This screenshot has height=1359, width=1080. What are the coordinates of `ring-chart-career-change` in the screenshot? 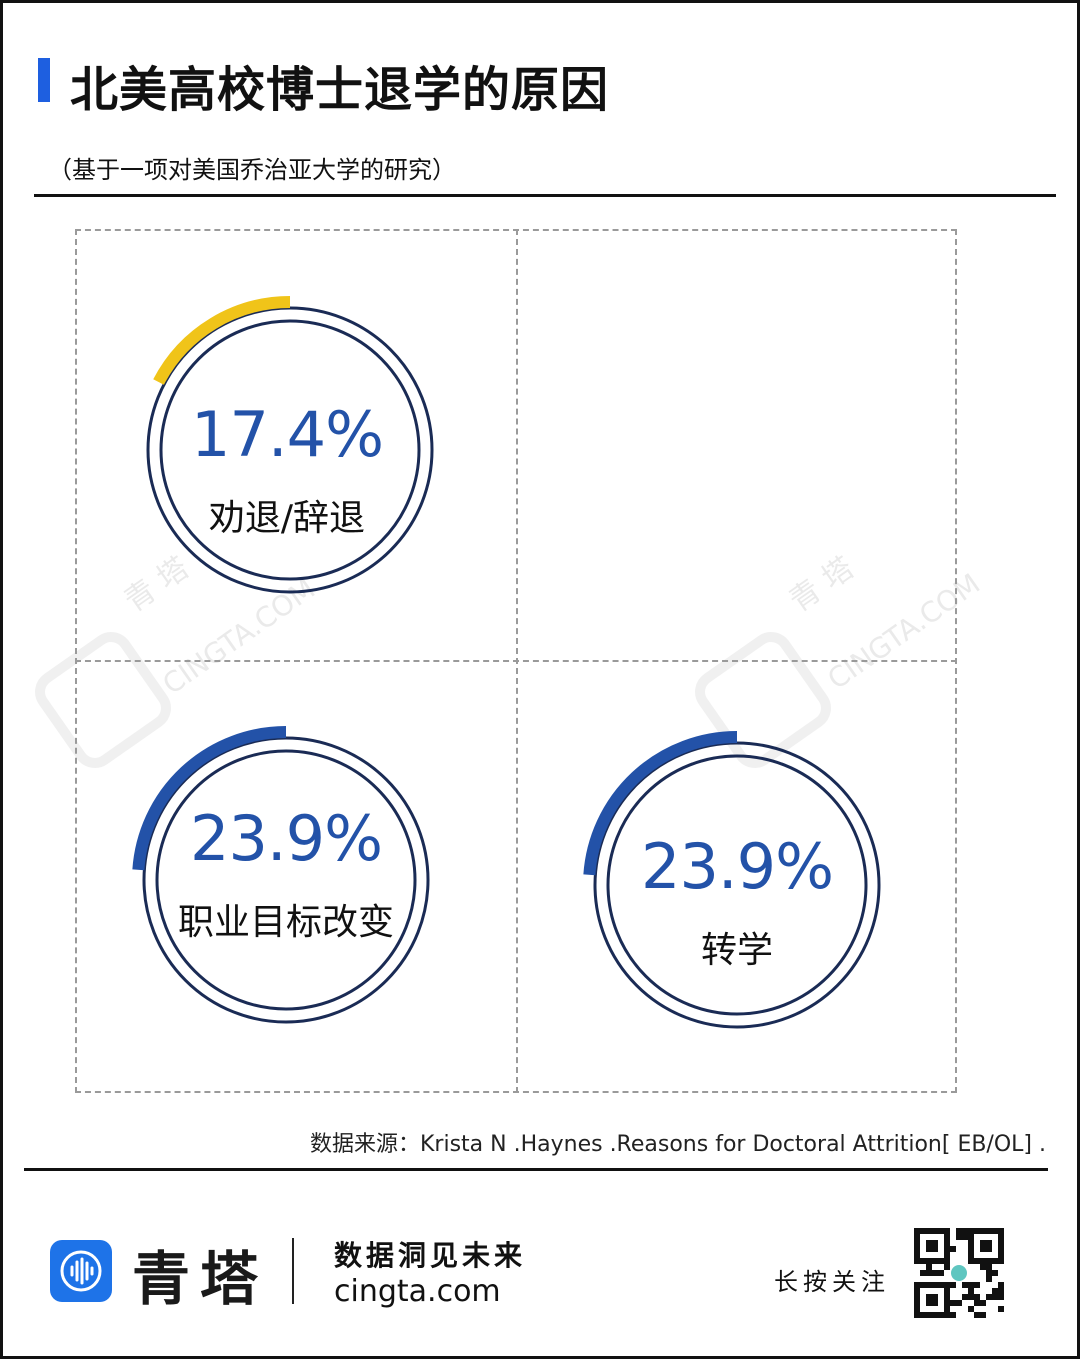 It's located at (281, 875).